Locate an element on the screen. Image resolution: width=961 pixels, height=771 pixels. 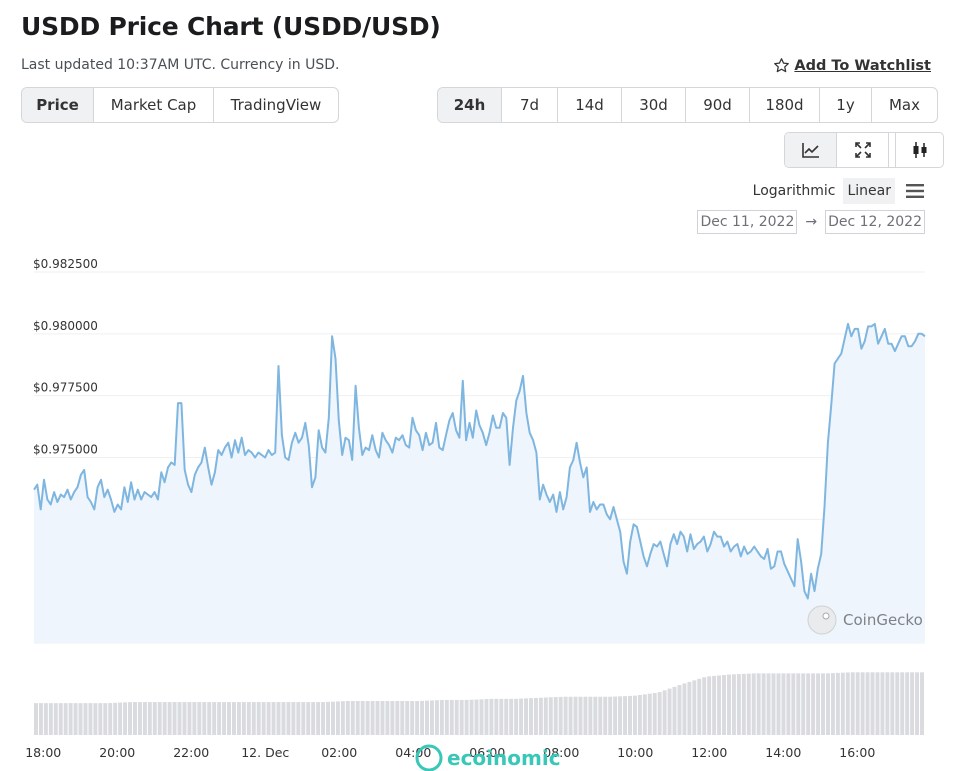
volume-bars is located at coordinates (479, 703).